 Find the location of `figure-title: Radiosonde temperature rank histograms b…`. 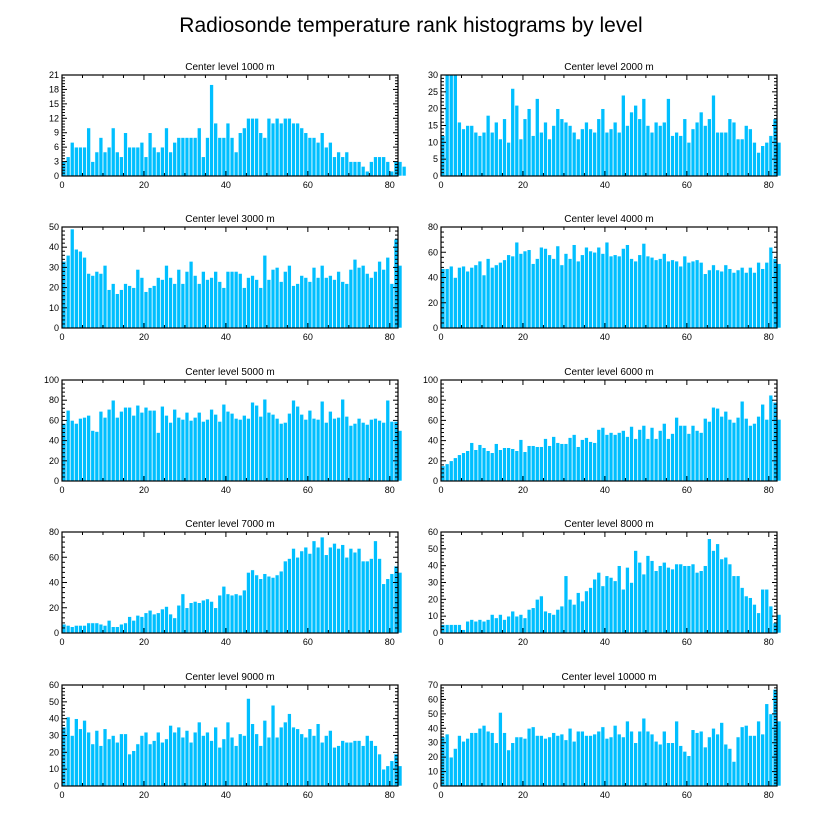

figure-title: Radiosonde temperature rank histograms b… is located at coordinates (410, 25).